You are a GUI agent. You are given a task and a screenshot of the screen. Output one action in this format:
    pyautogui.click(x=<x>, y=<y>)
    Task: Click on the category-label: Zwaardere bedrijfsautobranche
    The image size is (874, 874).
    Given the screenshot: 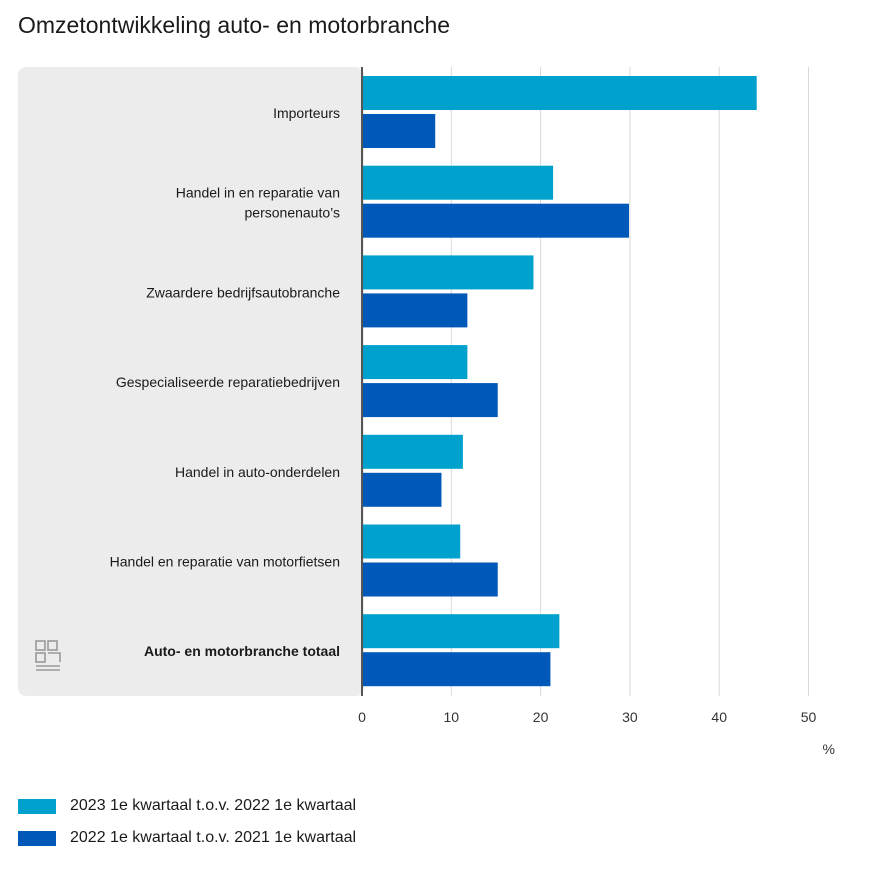 What is the action you would take?
    pyautogui.click(x=243, y=292)
    